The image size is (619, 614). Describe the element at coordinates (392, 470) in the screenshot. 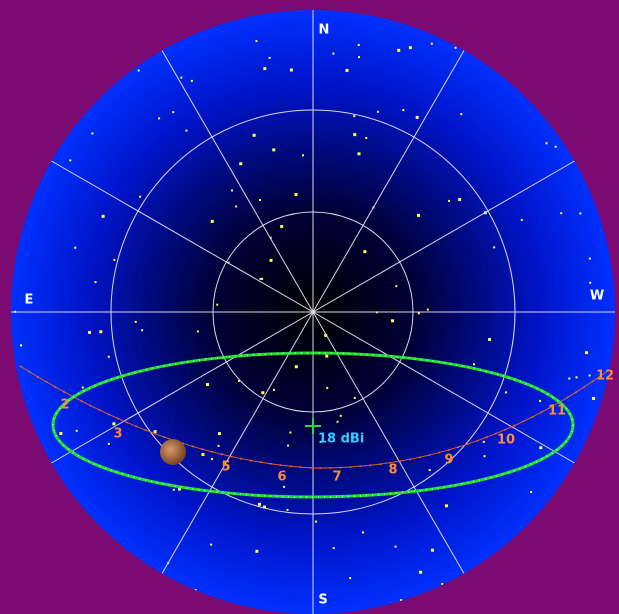

I see `hour-label: 8` at that location.